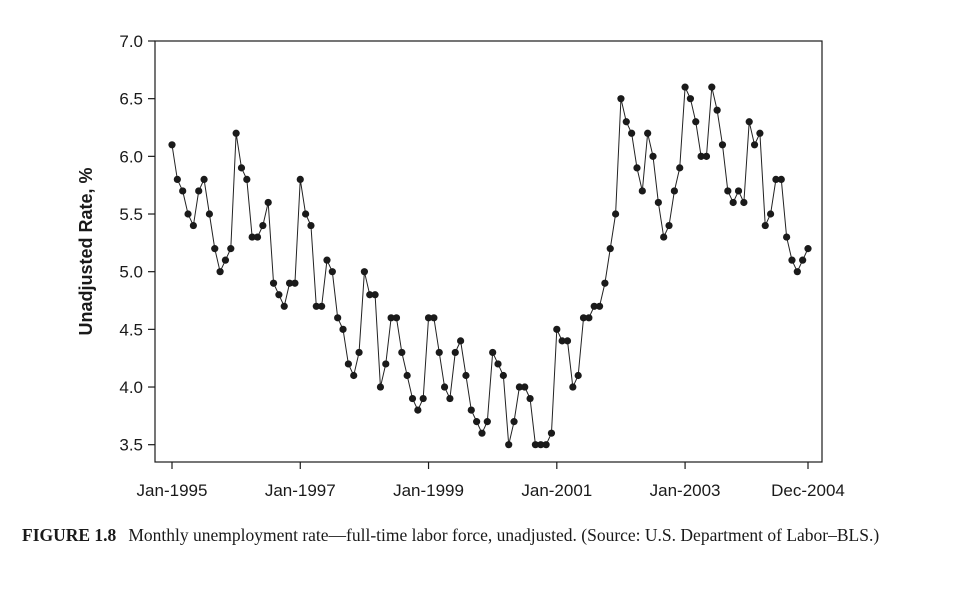 The image size is (959, 610). I want to click on x-tick-label: Jan-1999, so click(428, 490).